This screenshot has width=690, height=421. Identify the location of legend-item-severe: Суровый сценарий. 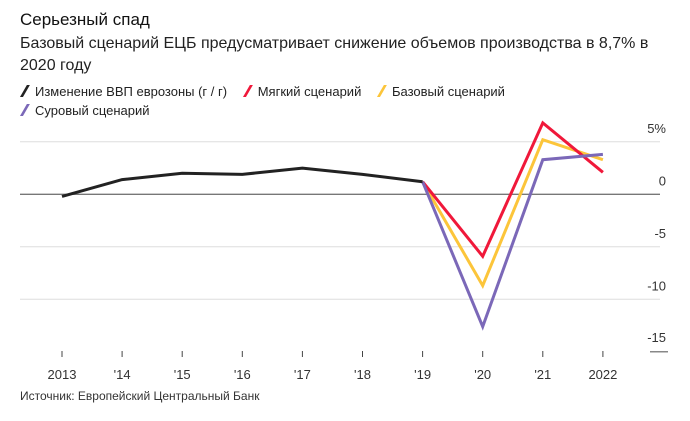
(84, 110).